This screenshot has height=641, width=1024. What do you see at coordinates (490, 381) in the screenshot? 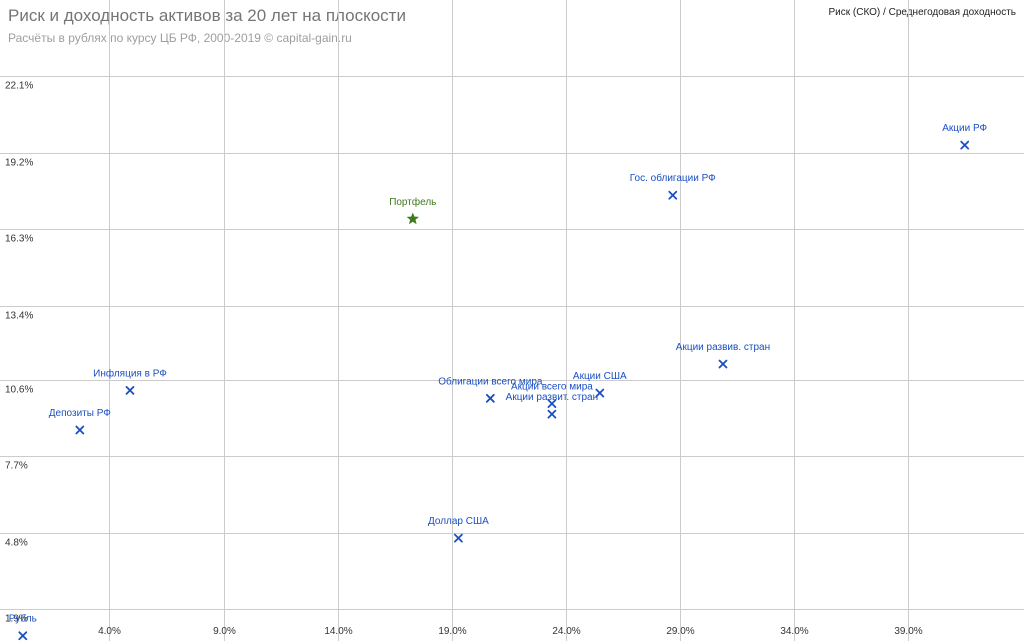
I see `data-point-label: Облигации всего мира` at bounding box center [490, 381].